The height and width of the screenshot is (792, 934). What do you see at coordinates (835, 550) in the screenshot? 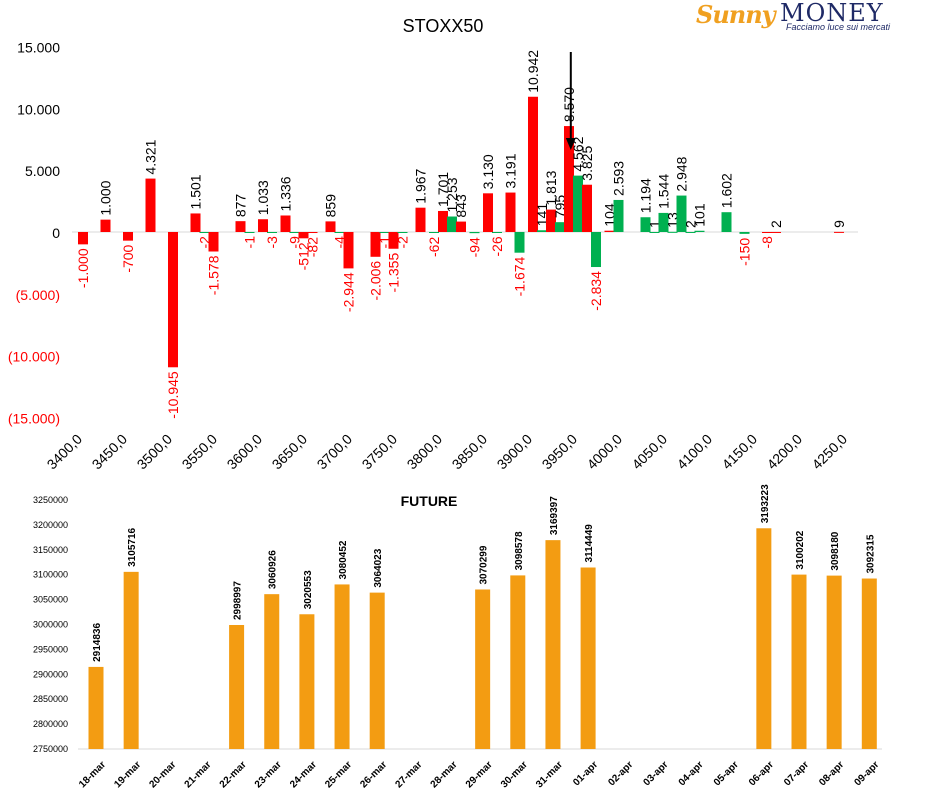
I see `data-label: 3098180` at bounding box center [835, 550].